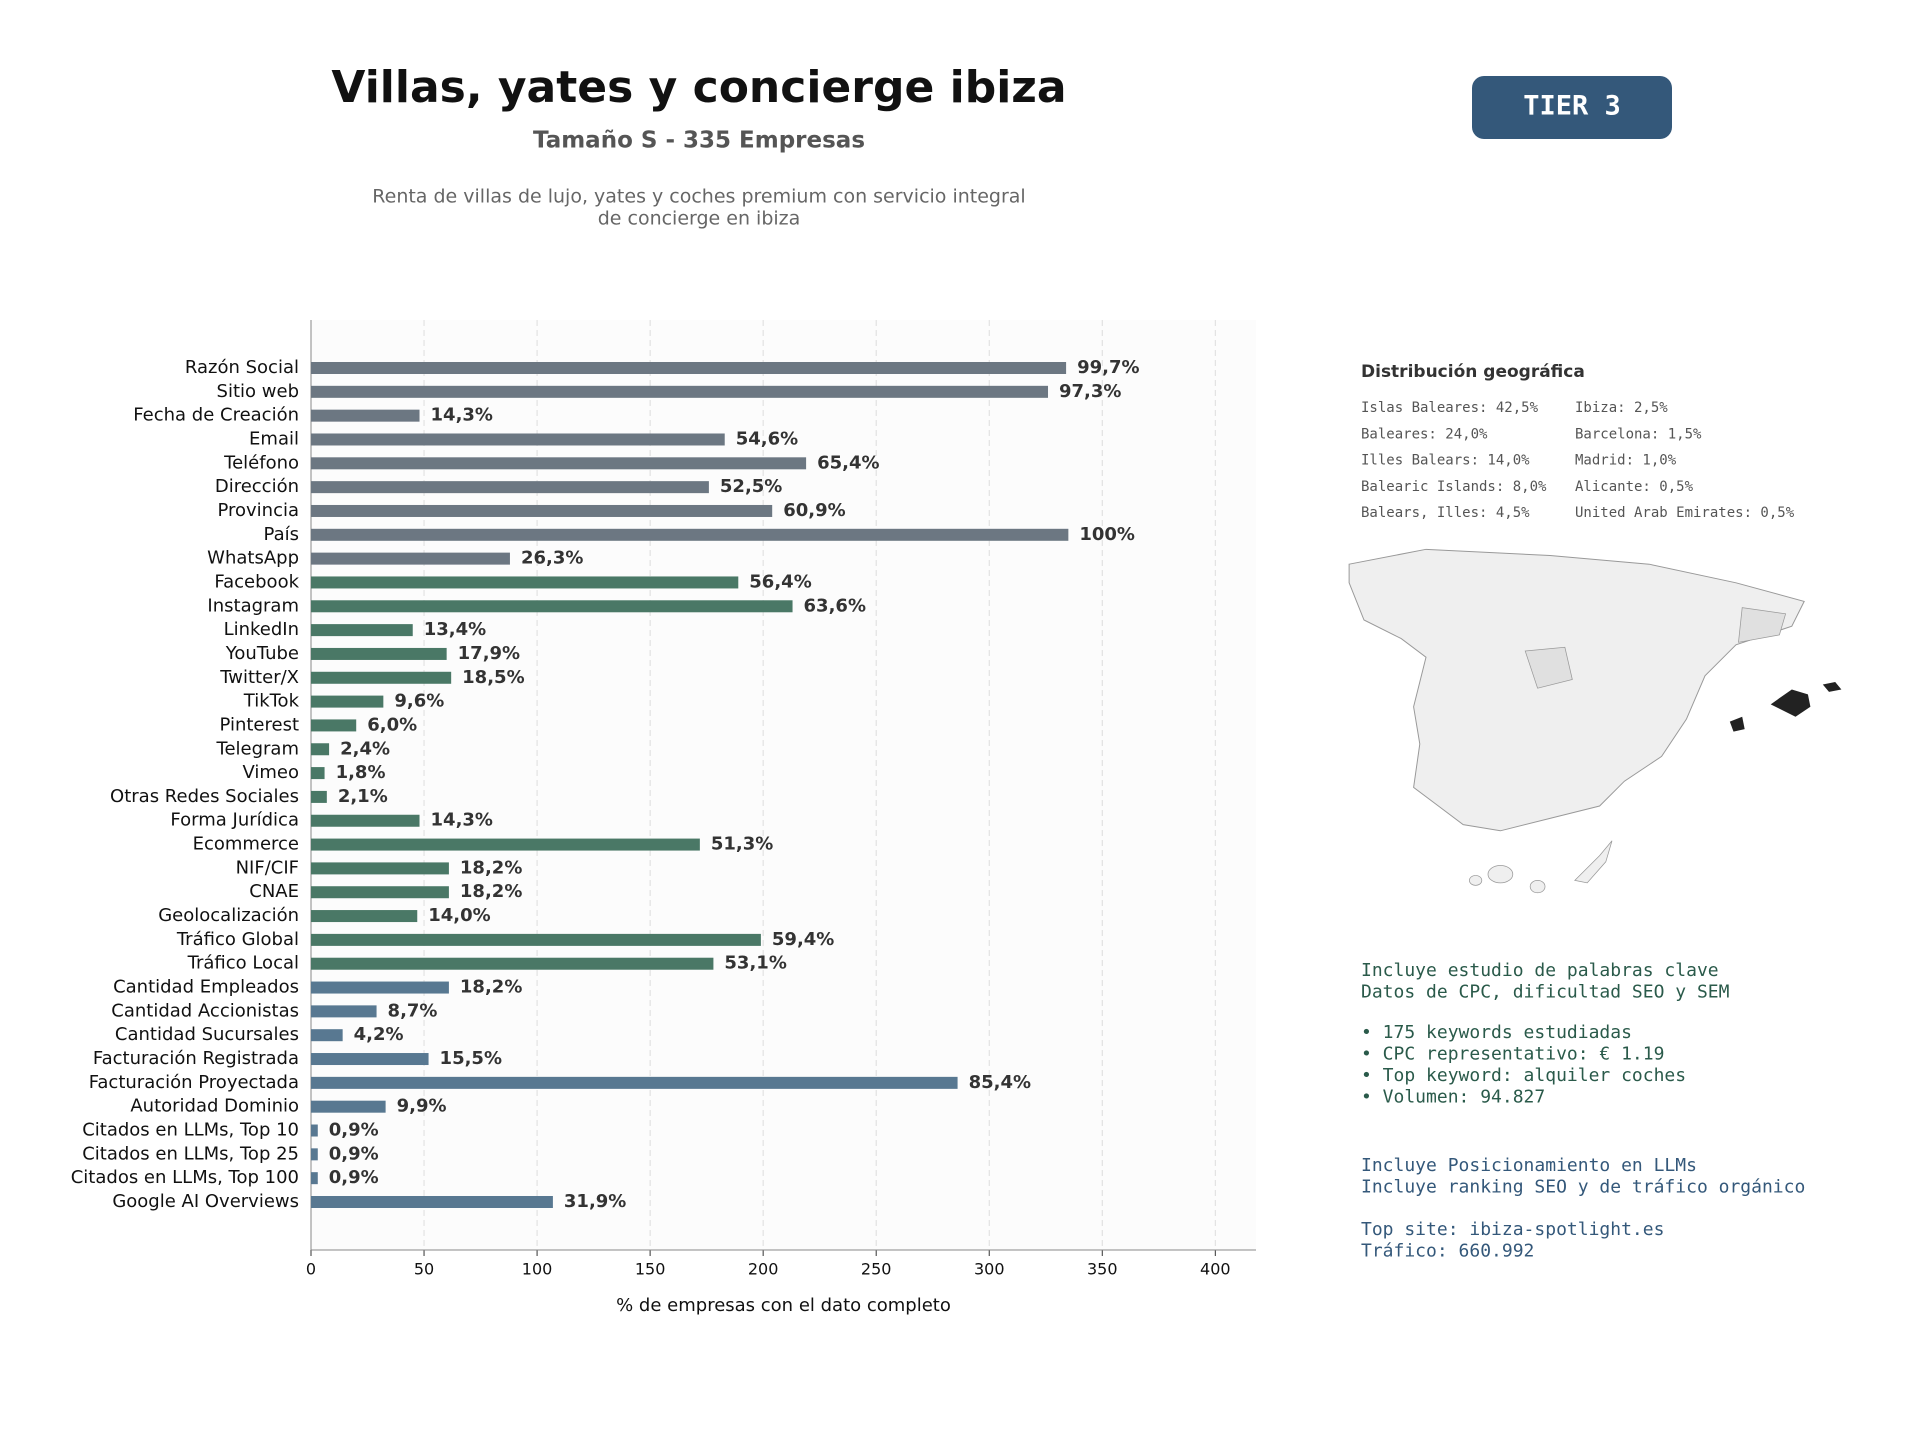 The image size is (1920, 1440). I want to click on value-label: 52,5%, so click(751, 486).